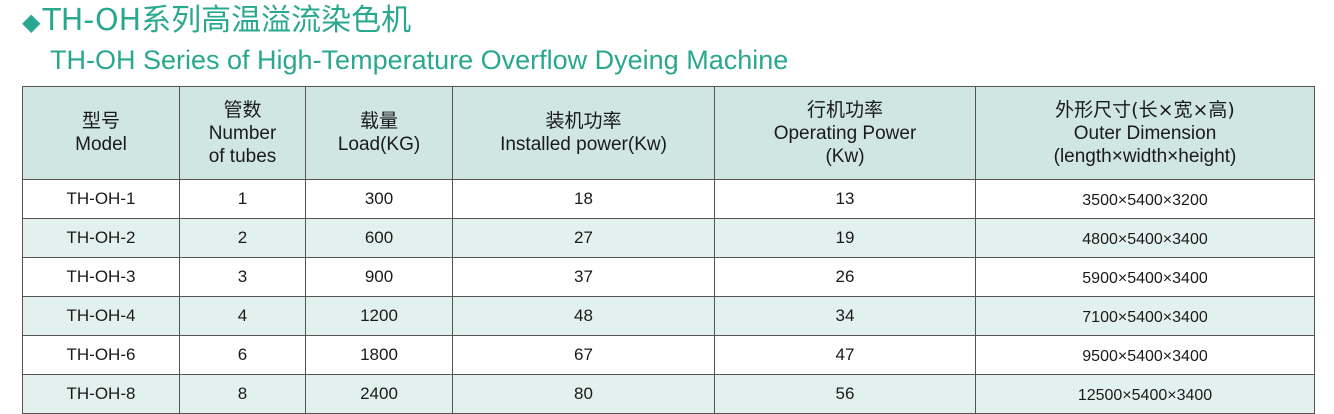  I want to click on cell-load: 600, so click(379, 238).